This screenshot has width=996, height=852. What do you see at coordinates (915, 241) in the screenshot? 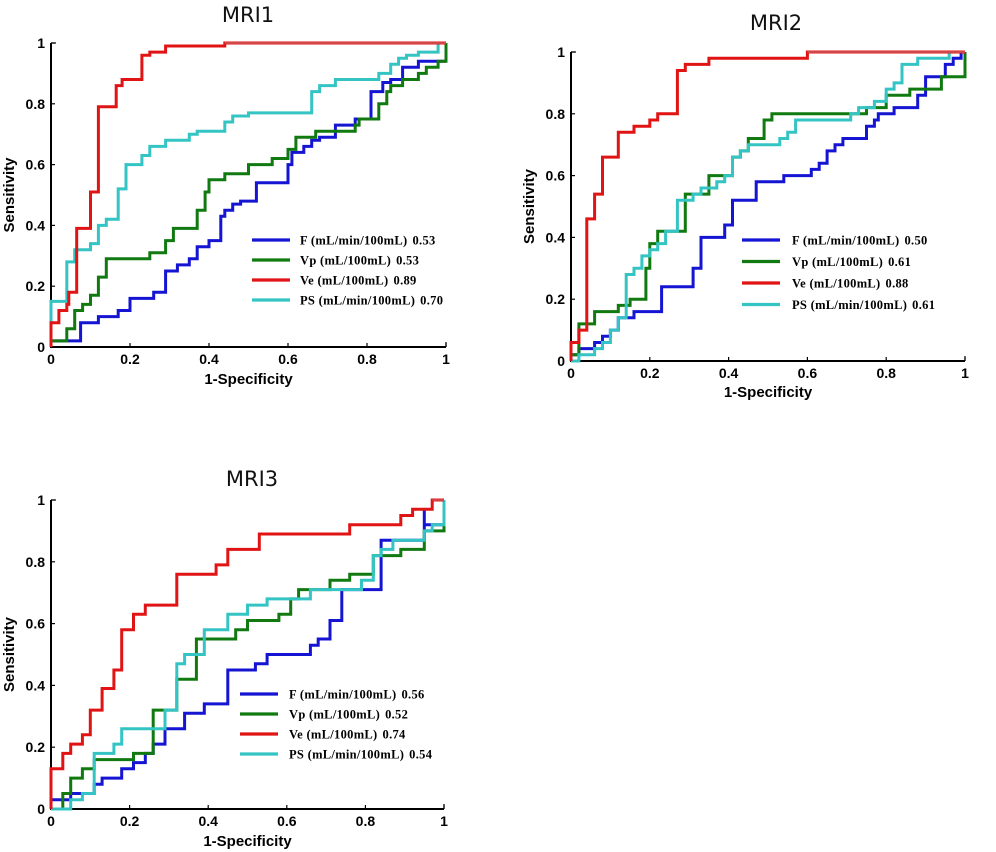
I see `legend-auc-value: 0.50` at bounding box center [915, 241].